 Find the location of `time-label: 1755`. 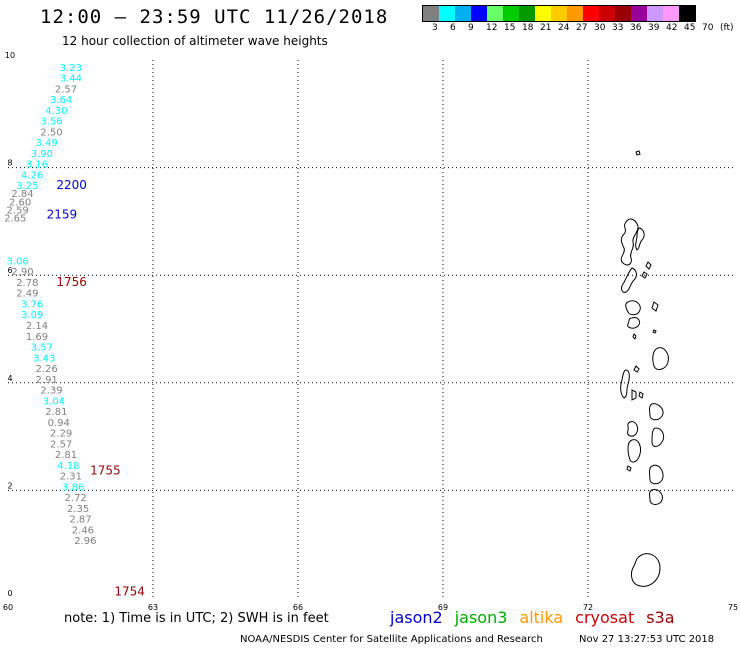

time-label: 1755 is located at coordinates (105, 470).